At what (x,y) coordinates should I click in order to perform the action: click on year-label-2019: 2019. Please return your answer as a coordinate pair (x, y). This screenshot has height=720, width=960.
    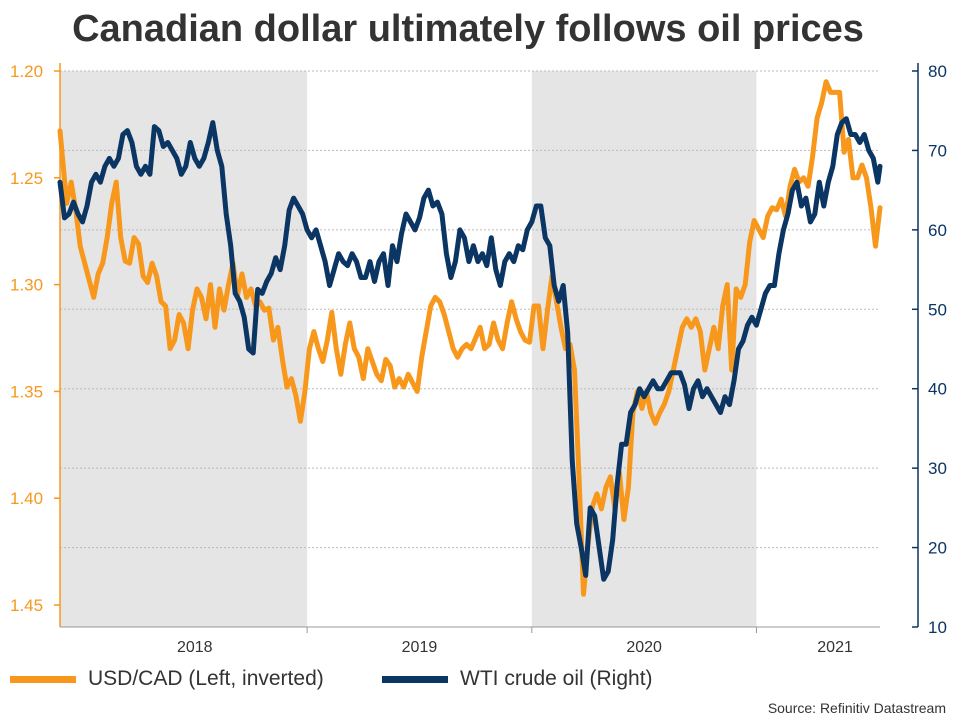
    Looking at the image, I should click on (420, 647).